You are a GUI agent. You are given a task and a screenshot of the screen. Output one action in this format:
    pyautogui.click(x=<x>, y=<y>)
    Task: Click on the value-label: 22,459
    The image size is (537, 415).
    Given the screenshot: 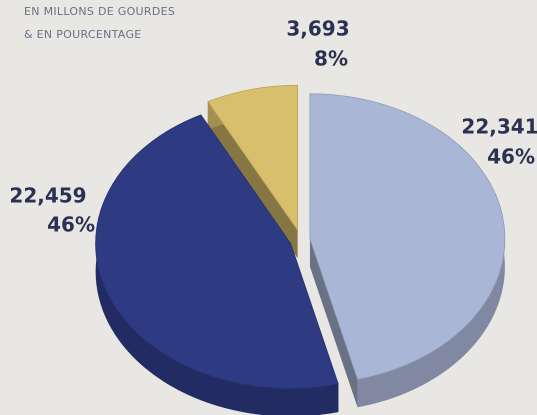 What is the action you would take?
    pyautogui.click(x=47, y=196)
    